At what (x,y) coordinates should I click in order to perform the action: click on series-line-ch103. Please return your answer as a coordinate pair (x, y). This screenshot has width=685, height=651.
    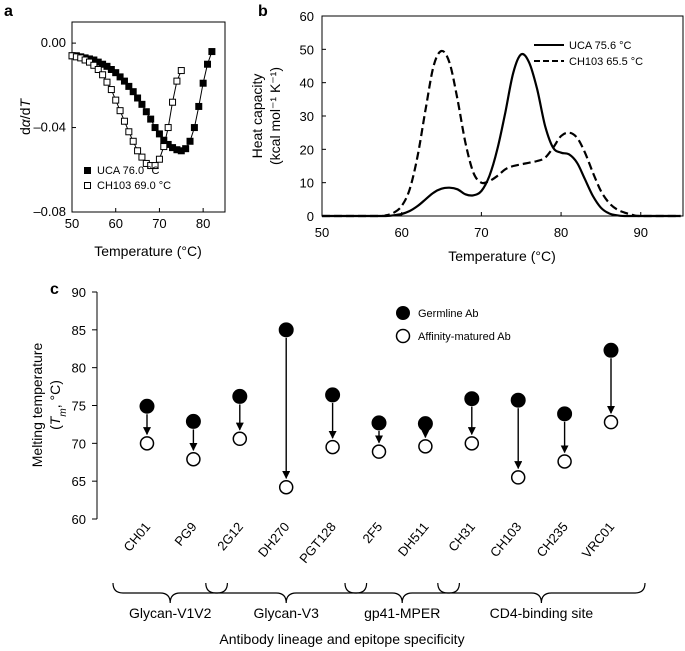
    Looking at the image, I should click on (501, 133).